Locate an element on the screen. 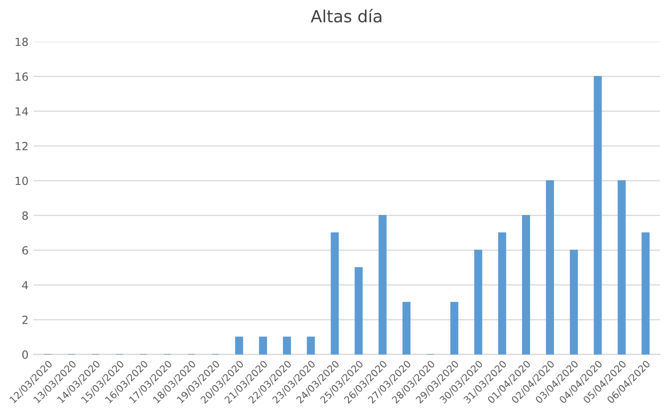 The width and height of the screenshot is (670, 417). y-tick-label: 0 is located at coordinates (25, 354).